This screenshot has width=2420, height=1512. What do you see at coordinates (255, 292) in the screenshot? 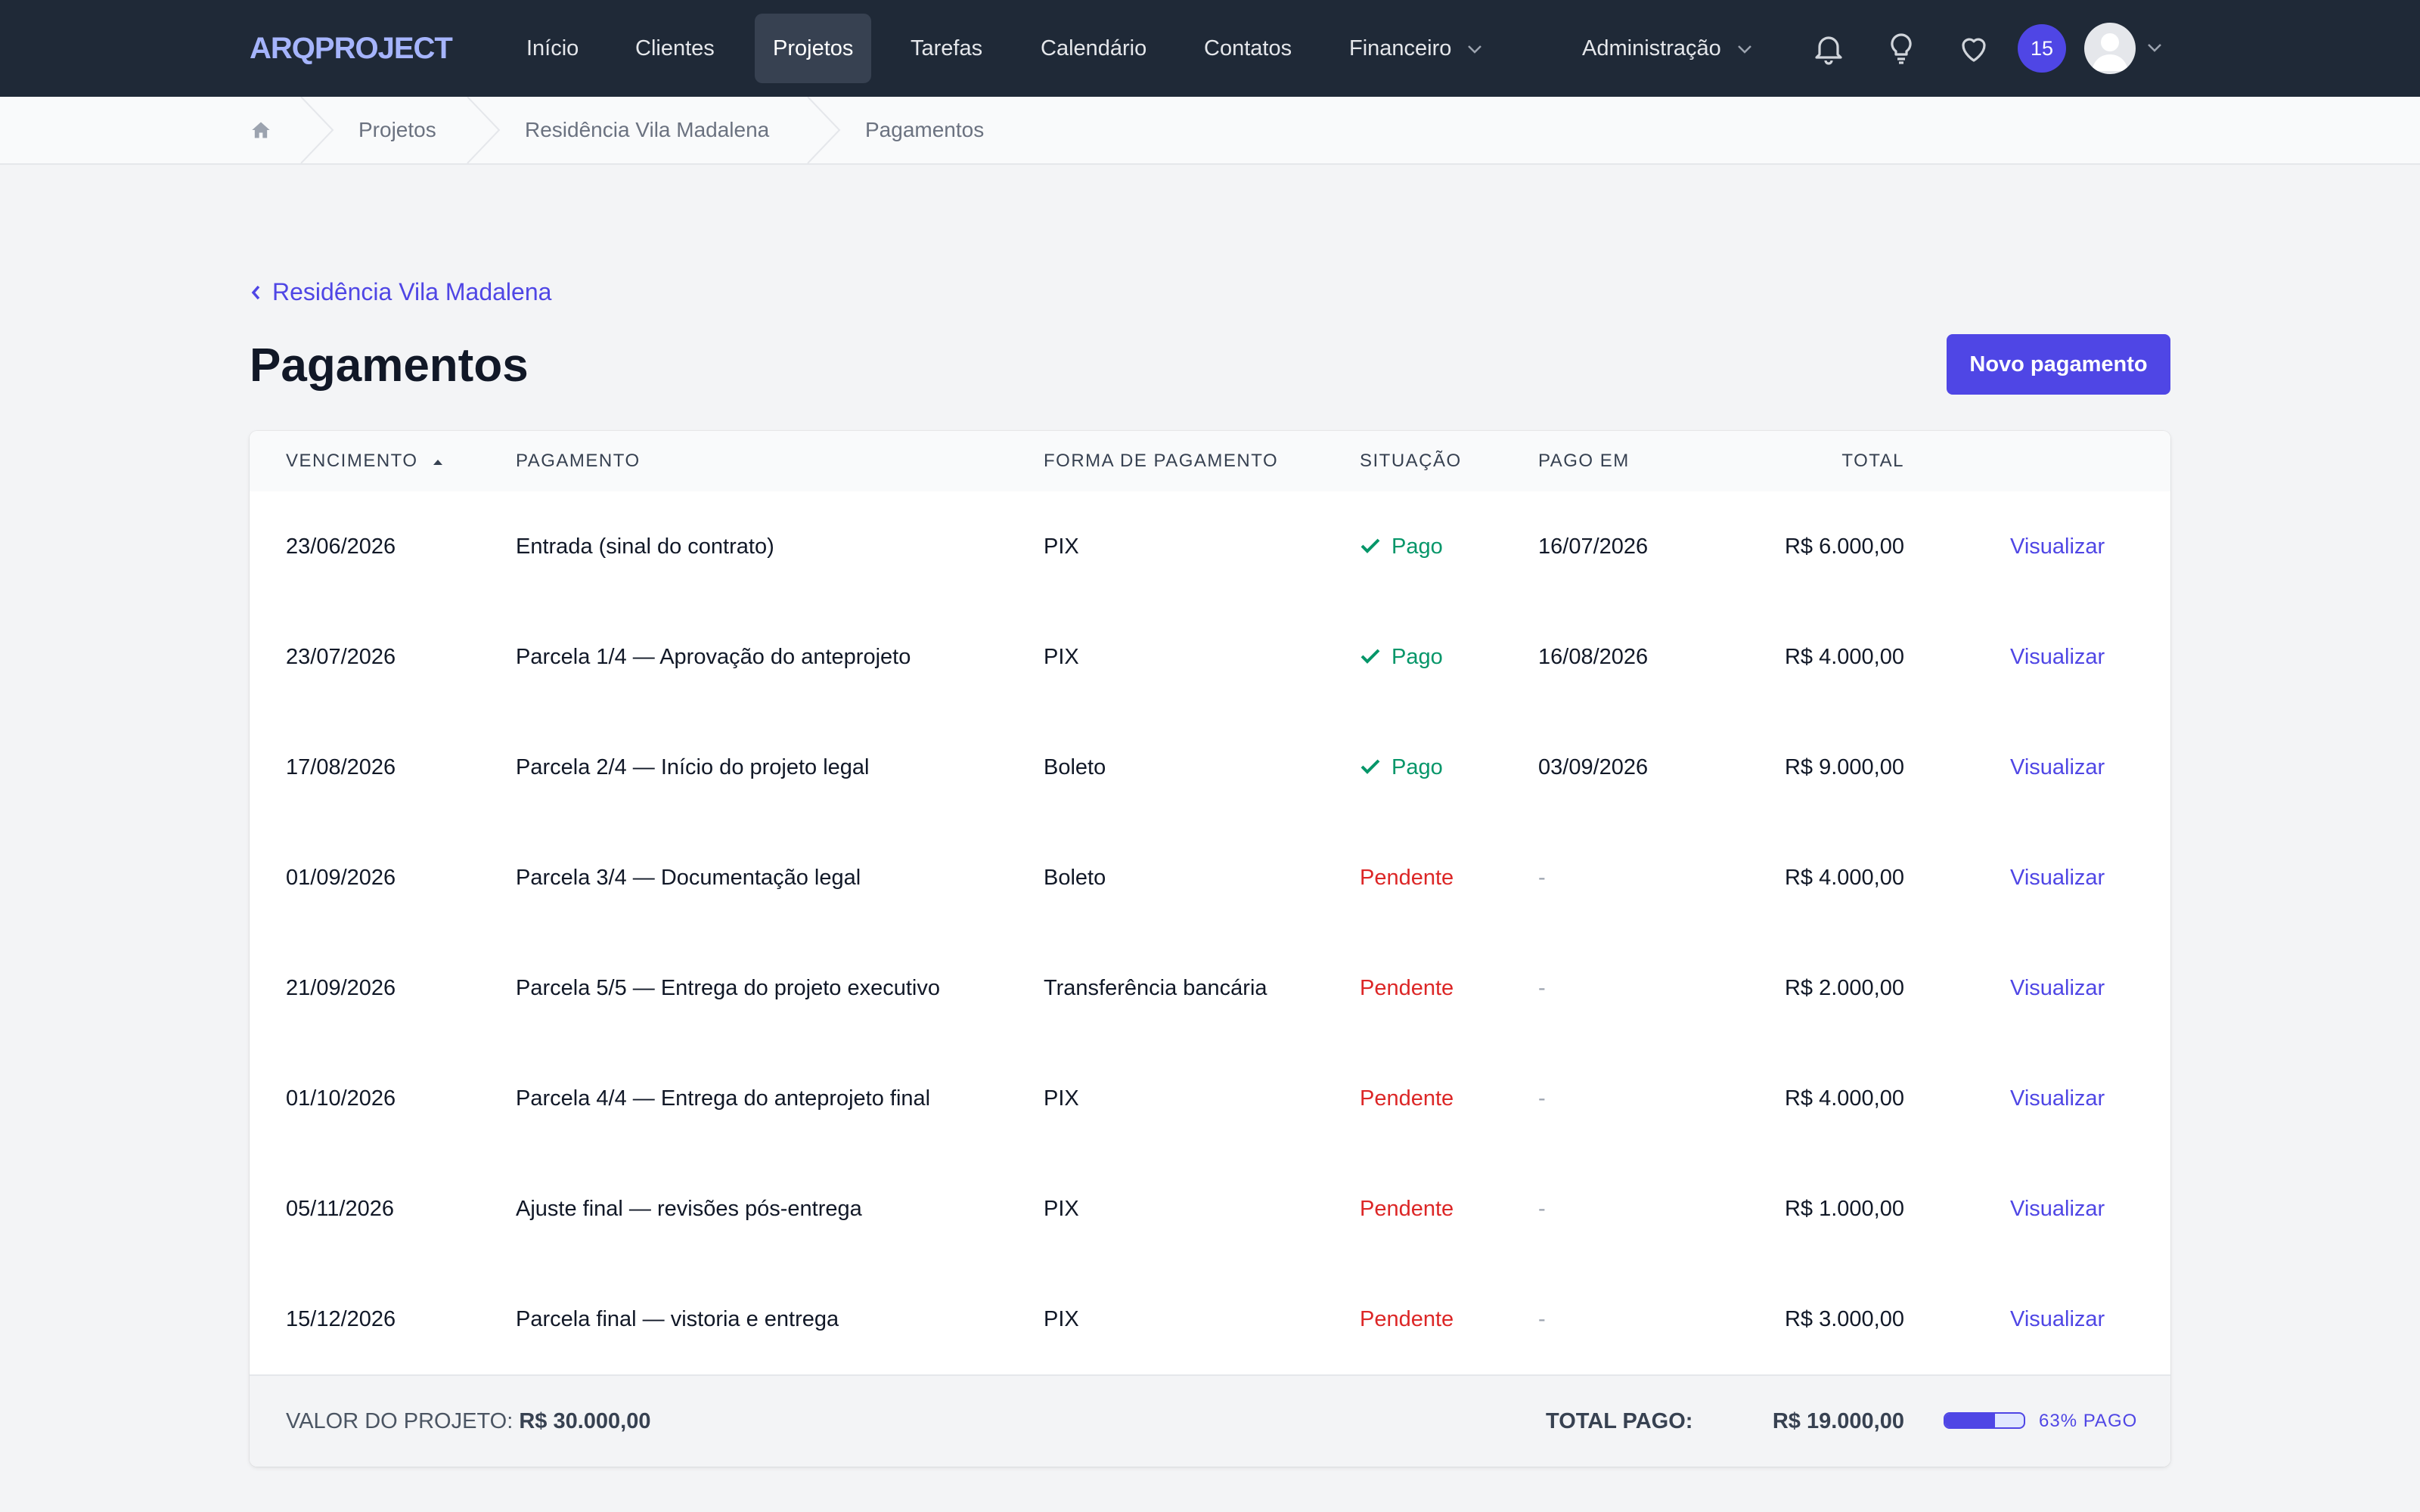
I see `chevron-left-icon` at bounding box center [255, 292].